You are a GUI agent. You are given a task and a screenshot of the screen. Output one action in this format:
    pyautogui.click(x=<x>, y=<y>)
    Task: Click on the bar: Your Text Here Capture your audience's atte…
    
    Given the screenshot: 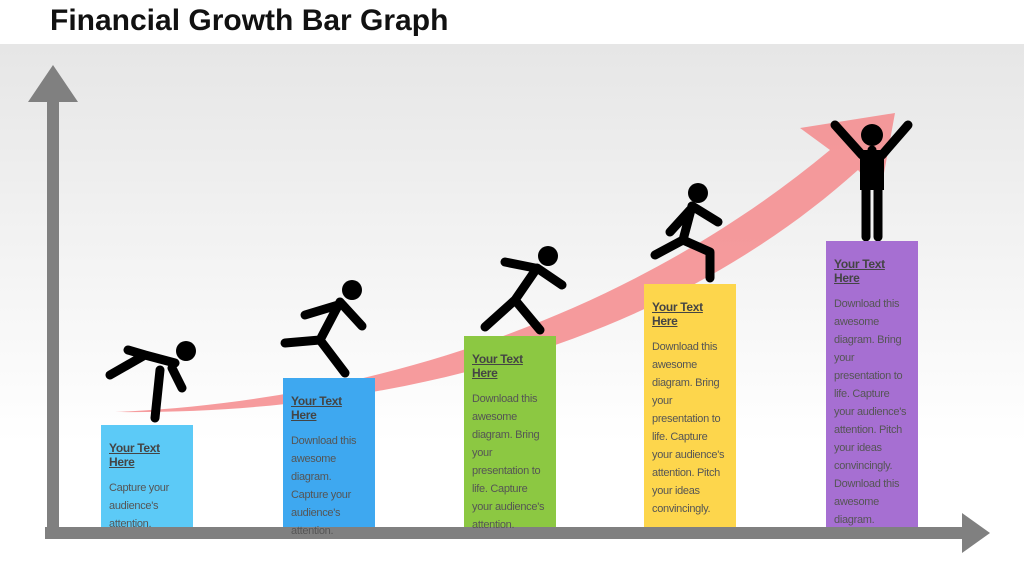 What is the action you would take?
    pyautogui.click(x=147, y=477)
    